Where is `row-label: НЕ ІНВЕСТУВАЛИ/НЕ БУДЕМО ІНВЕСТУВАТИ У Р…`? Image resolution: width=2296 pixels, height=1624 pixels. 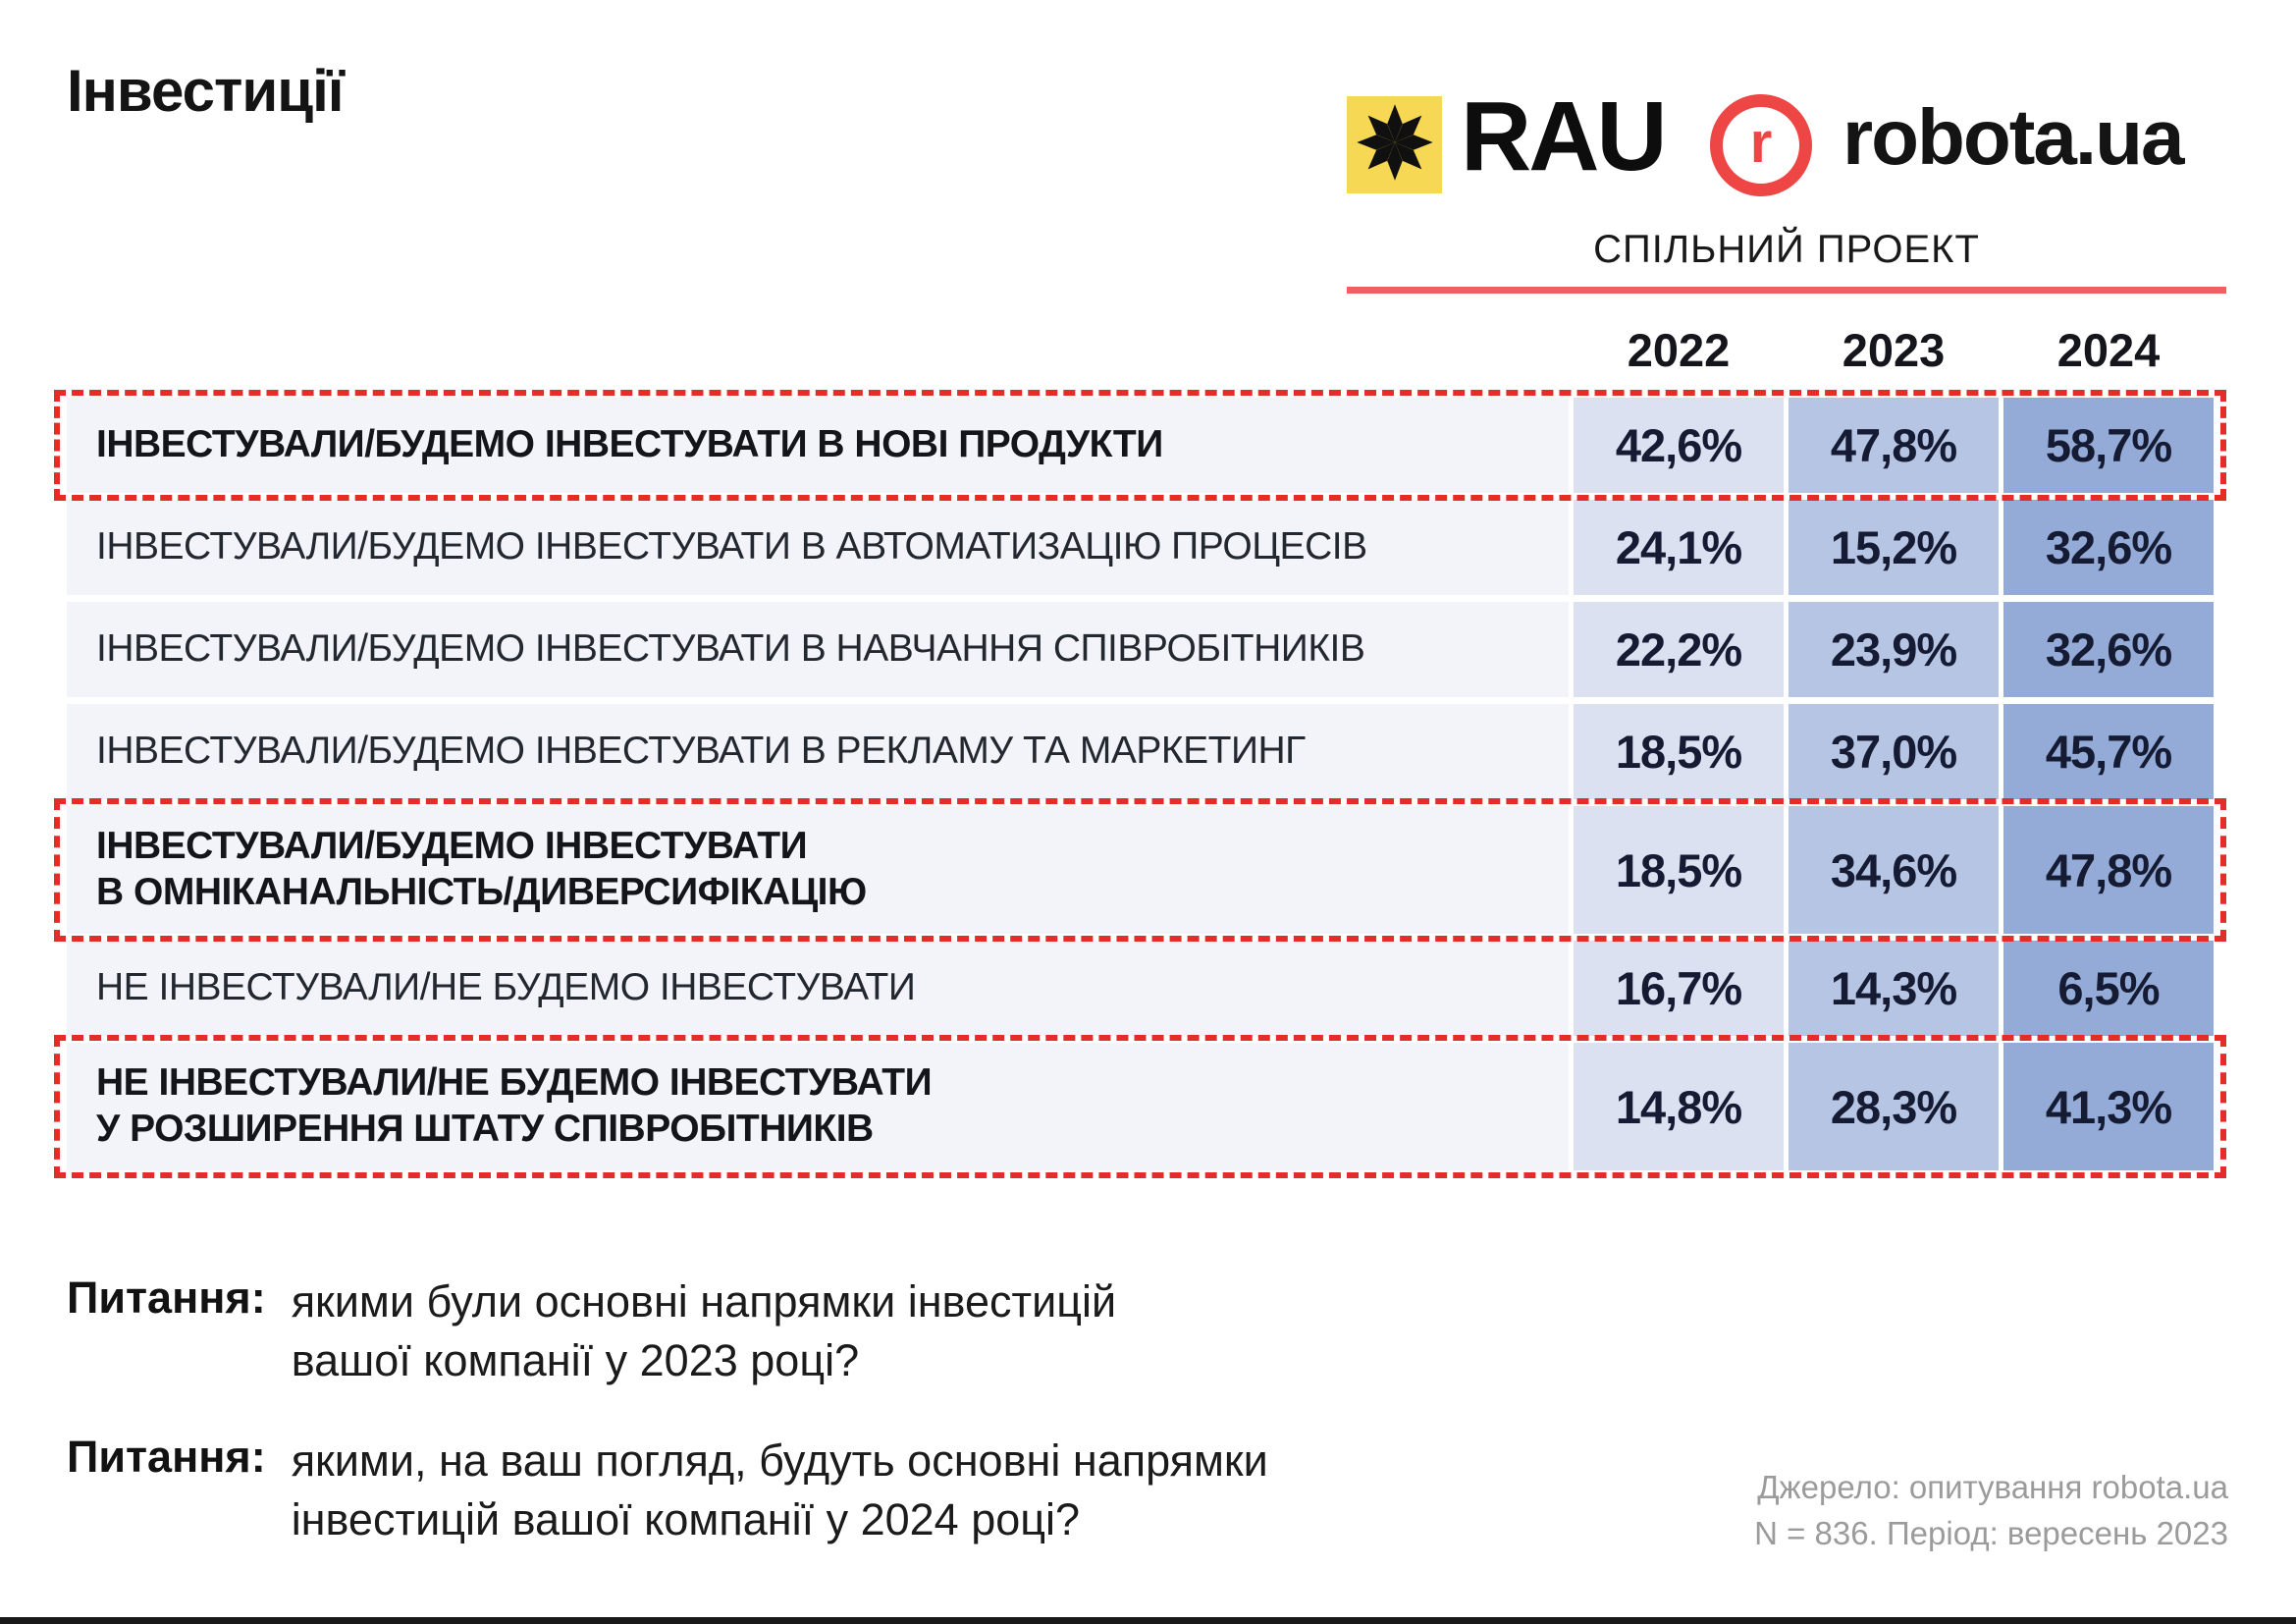
row-label: НЕ ІНВЕСТУВАЛИ/НЕ БУДЕМО ІНВЕСТУВАТИ У Р… is located at coordinates (818, 1106).